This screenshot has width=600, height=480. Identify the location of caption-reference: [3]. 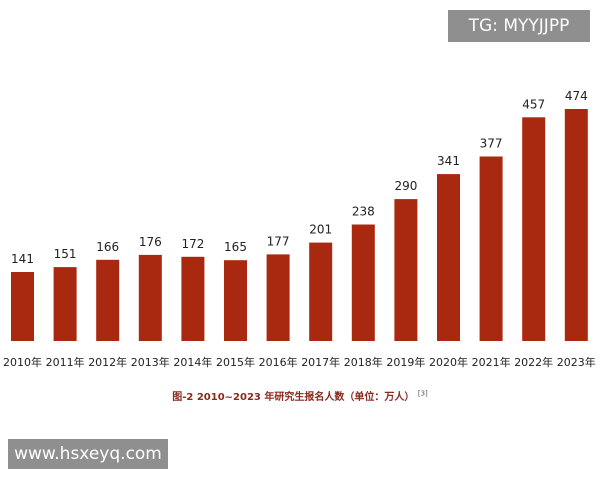
(422, 393).